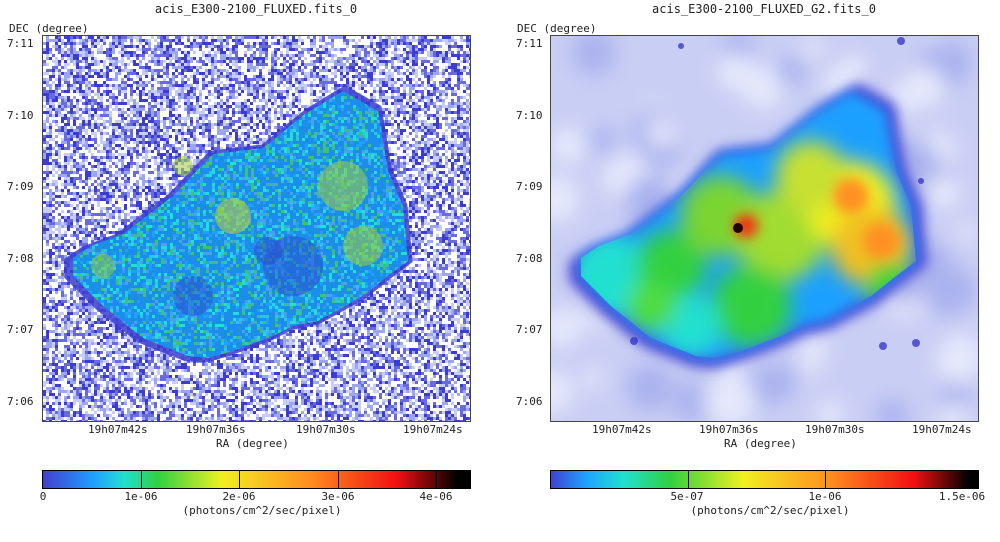 This screenshot has height=542, width=1000. I want to click on right-y-tick: 7:08, so click(529, 258).